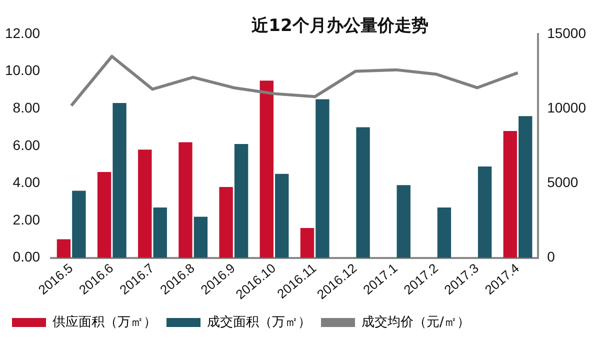 The height and width of the screenshot is (341, 595). I want to click on y-tick-label: 4.00, so click(26, 182).